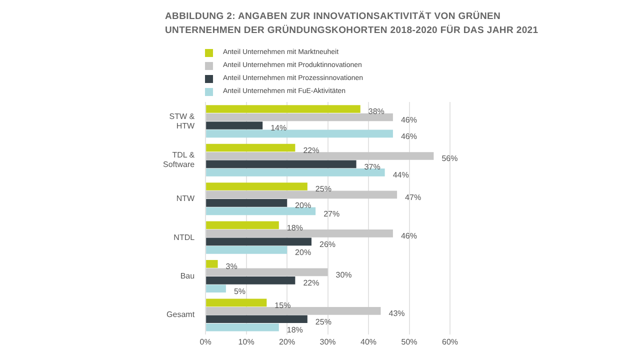 Image resolution: width=630 pixels, height=354 pixels. Describe the element at coordinates (396, 313) in the screenshot. I see `data-label: 43%` at that location.